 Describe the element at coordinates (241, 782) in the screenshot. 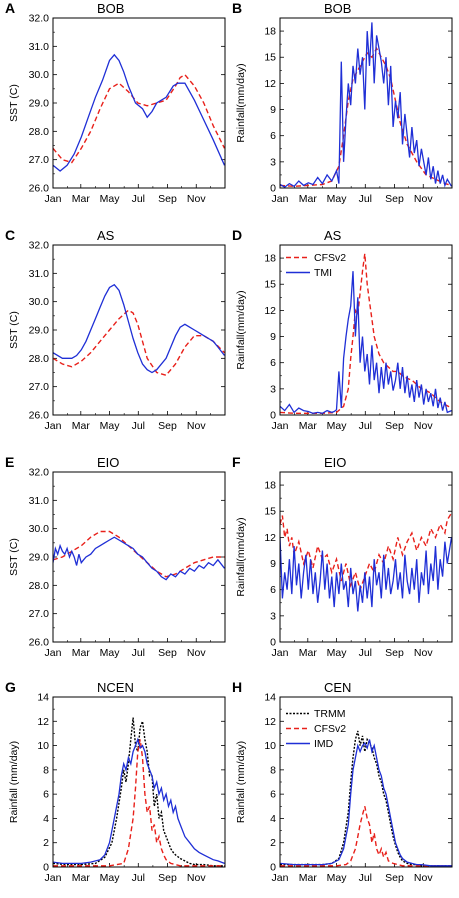

I see `y-axis-label: Rainfall (mm/day)` at that location.